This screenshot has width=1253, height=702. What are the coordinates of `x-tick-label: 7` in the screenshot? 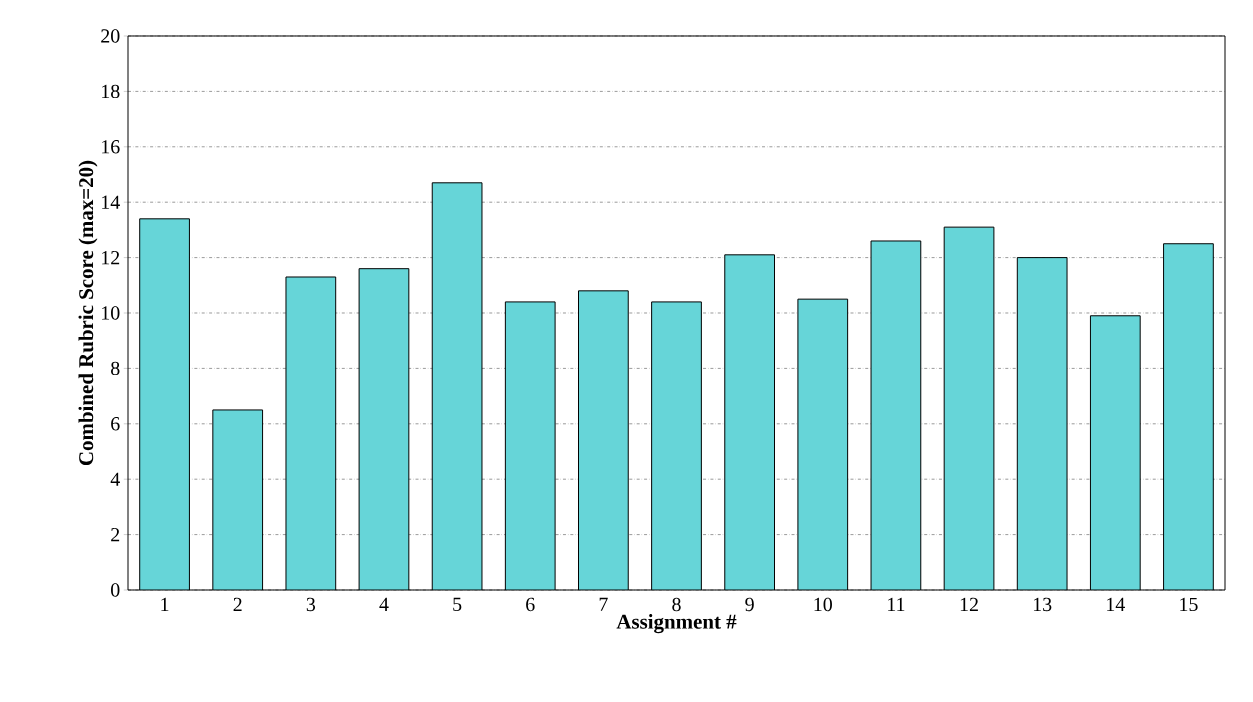 It's located at (603, 604).